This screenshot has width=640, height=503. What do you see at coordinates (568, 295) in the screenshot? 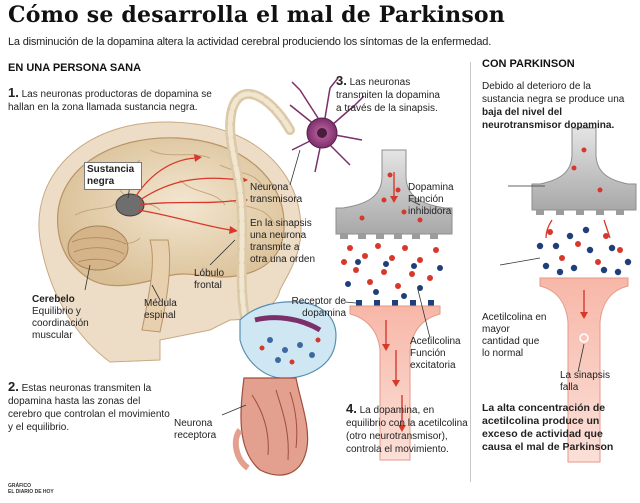
I see `parkinson-synapse` at bounding box center [568, 295].